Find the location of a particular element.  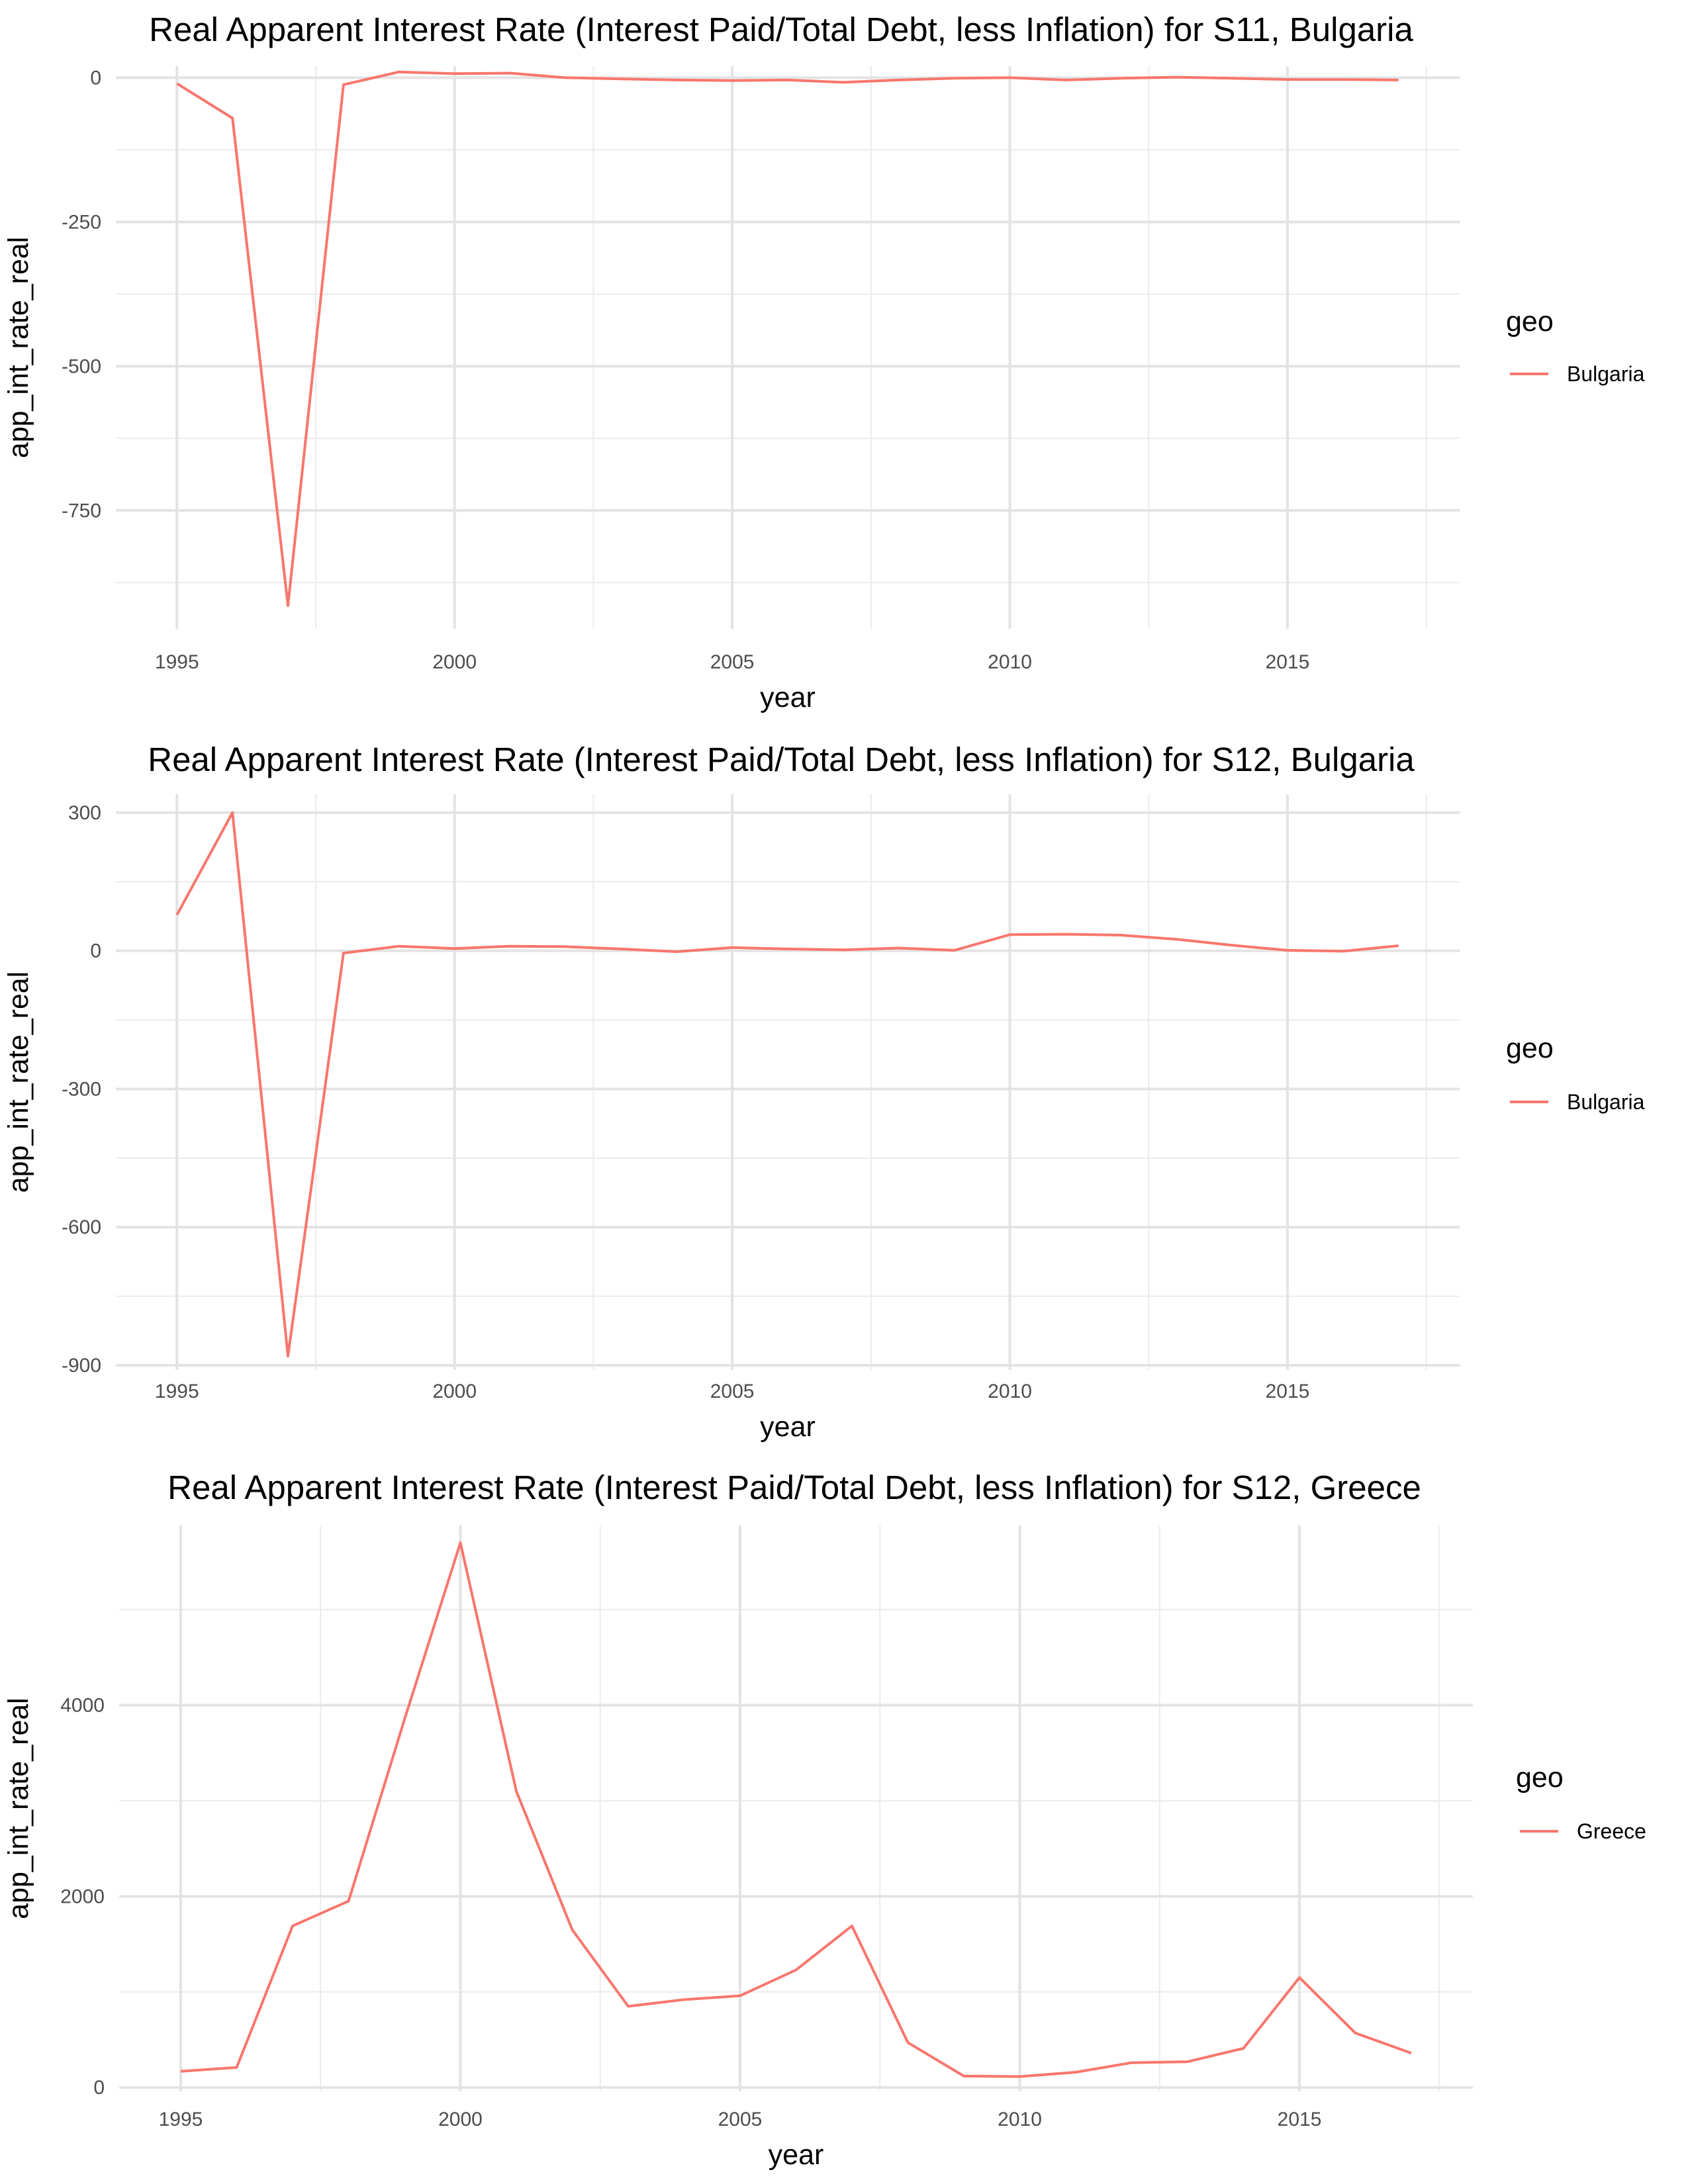

y-tick-label: -500 is located at coordinates (81, 366).